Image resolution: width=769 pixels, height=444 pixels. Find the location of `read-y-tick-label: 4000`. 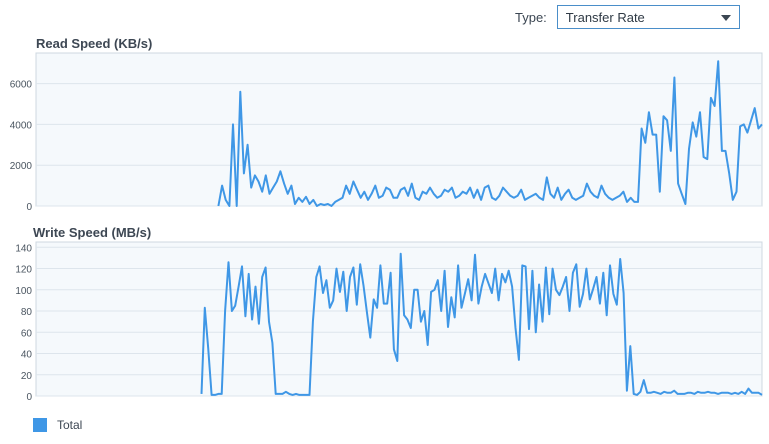

read-y-tick-label: 4000 is located at coordinates (21, 125).